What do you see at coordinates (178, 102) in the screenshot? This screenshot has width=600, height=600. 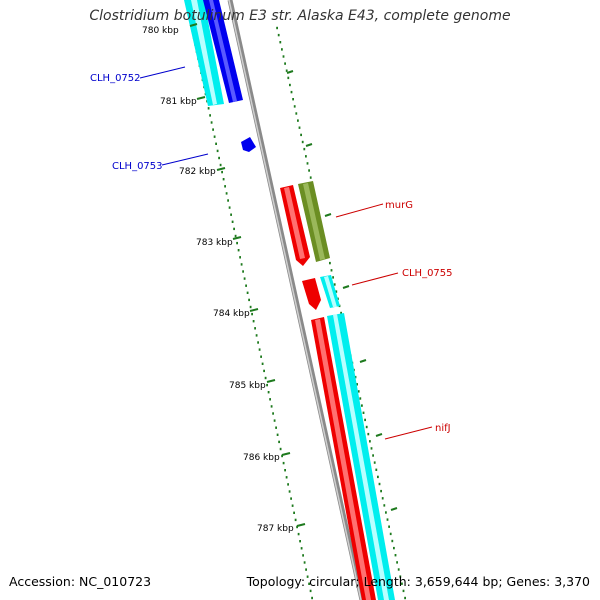 I see `tick-label: 781 kbp` at bounding box center [178, 102].